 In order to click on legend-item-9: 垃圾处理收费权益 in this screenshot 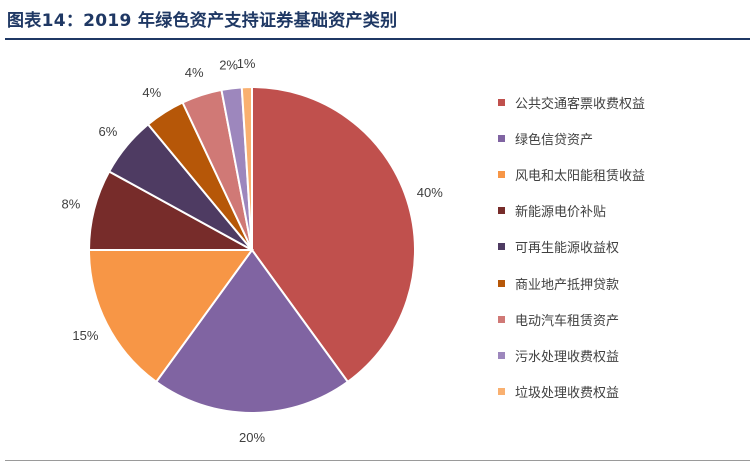, I will do `click(571, 392)`.